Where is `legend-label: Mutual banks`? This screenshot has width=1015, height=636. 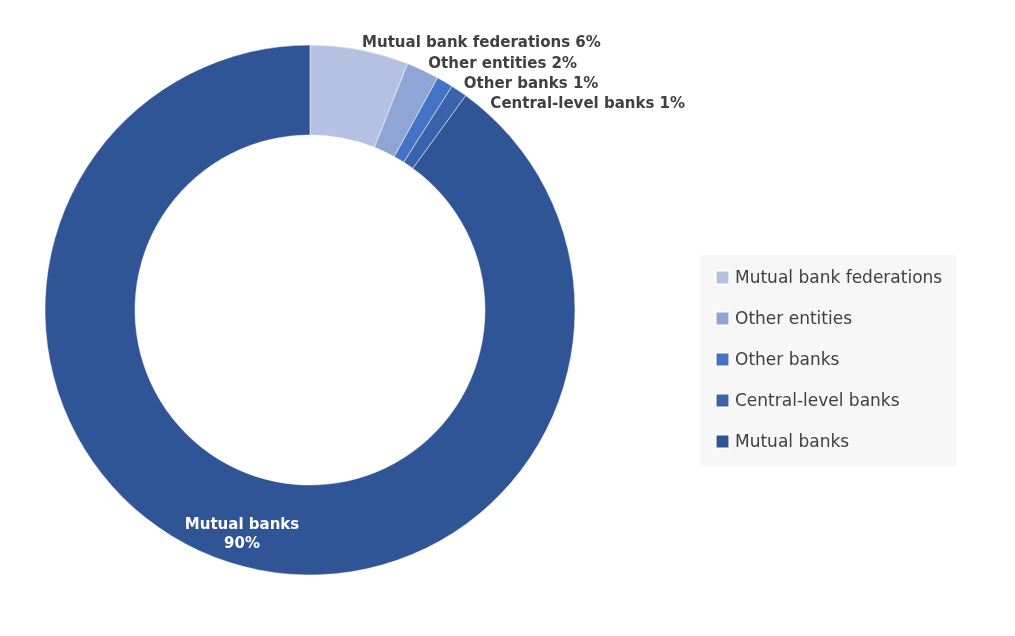 legend-label: Mutual banks is located at coordinates (792, 440).